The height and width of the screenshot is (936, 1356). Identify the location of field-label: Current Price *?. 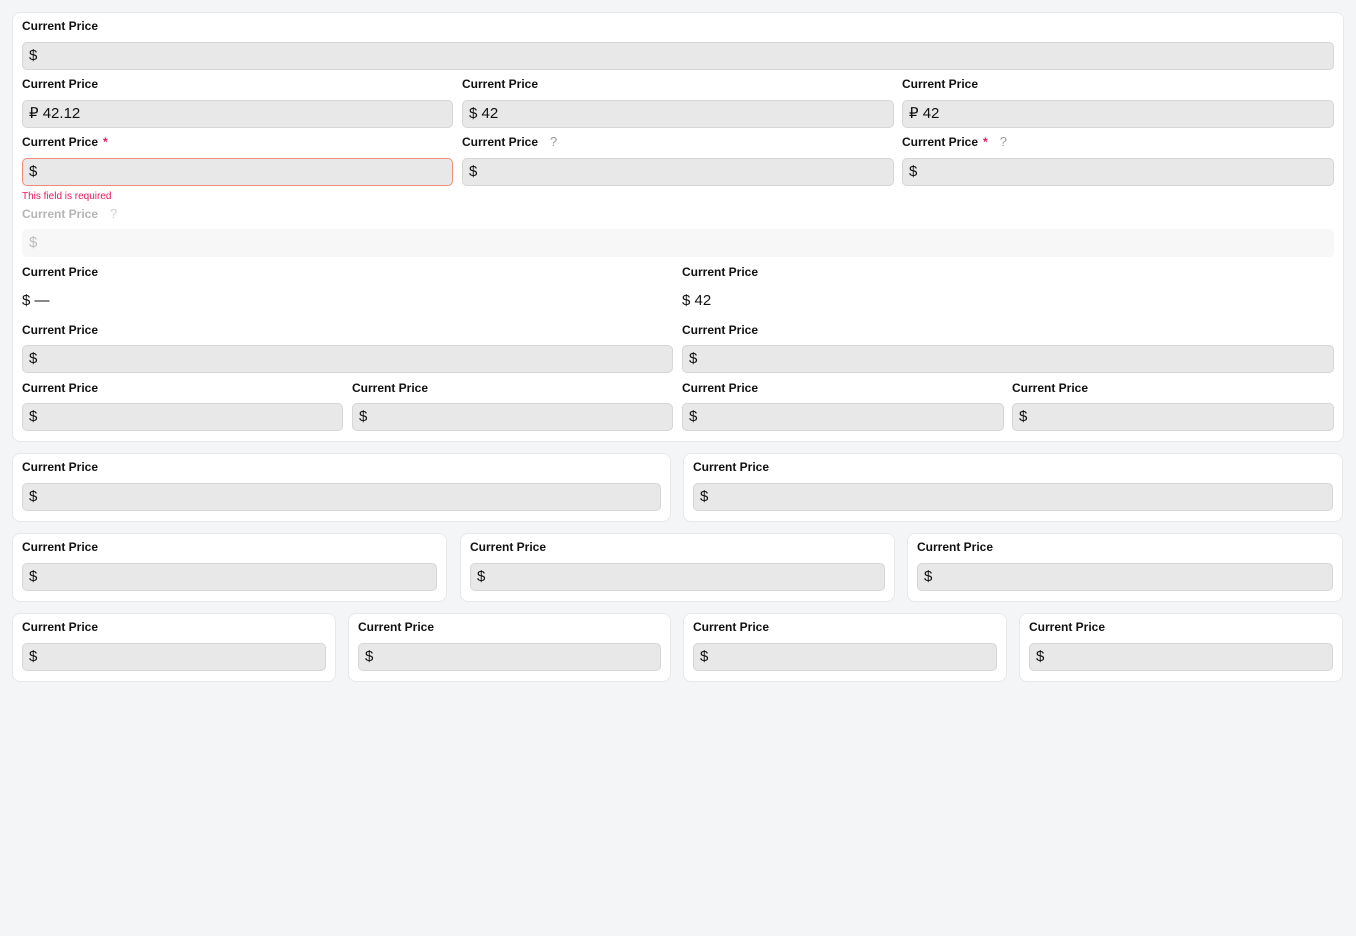
(954, 142).